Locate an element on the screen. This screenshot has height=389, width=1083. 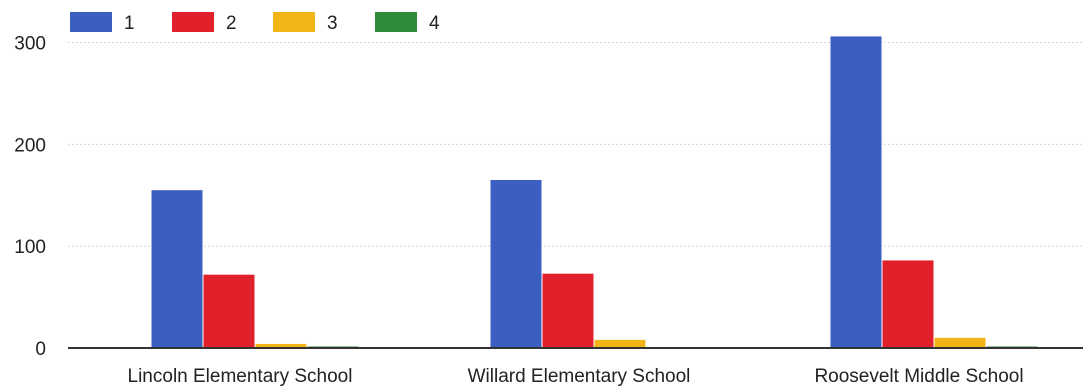
legend-label: 2 is located at coordinates (231, 23).